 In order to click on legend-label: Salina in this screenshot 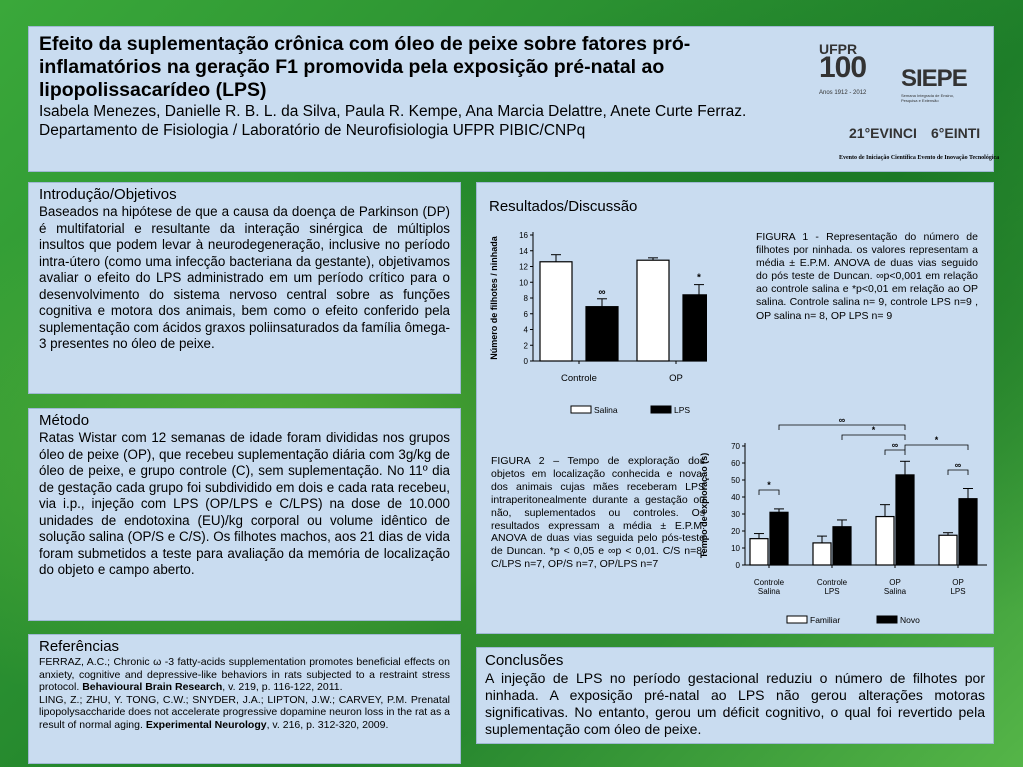, I will do `click(606, 410)`.